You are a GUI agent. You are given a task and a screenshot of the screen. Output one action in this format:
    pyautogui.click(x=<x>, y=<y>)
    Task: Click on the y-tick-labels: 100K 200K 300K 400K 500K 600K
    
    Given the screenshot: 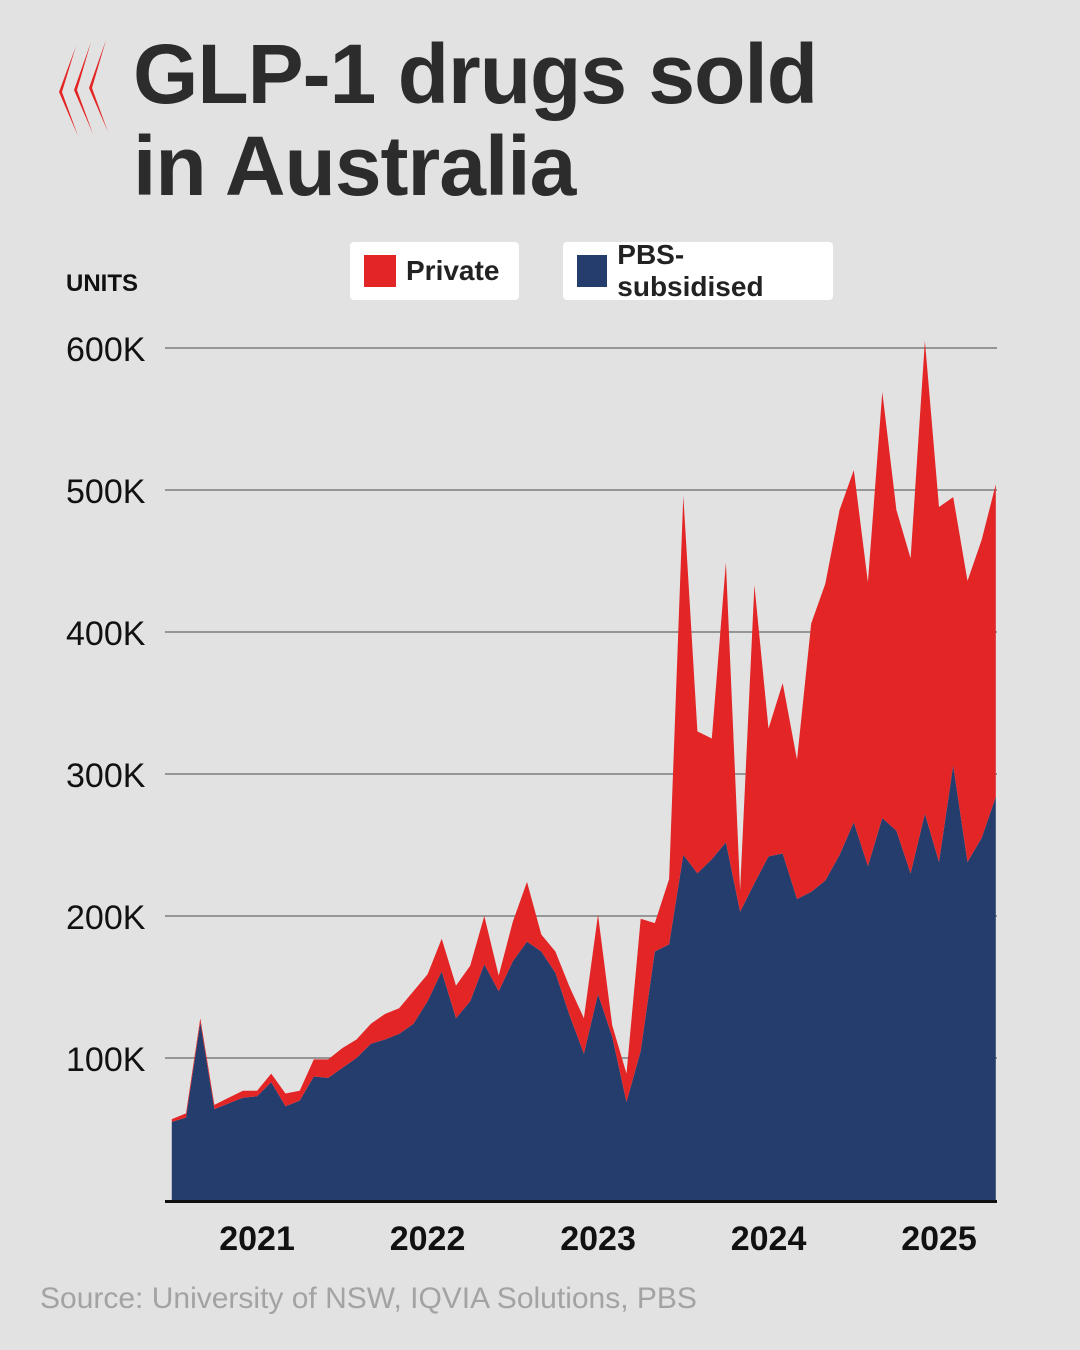 What is the action you would take?
    pyautogui.click(x=106, y=705)
    